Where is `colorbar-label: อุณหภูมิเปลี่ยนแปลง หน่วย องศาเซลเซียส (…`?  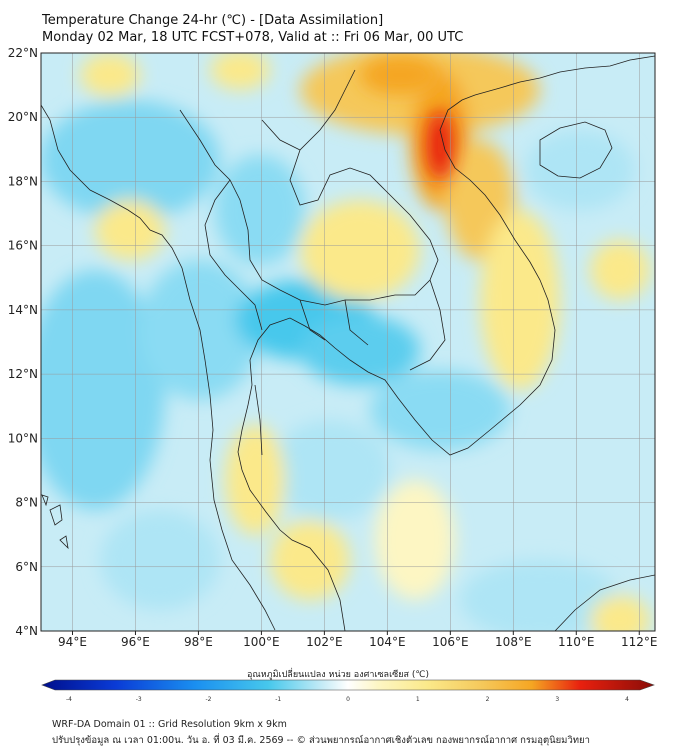 colorbar-label: อุณหภูมิเปลี่ยนแปลง หน่วย องศาเซลเซียส (… is located at coordinates (338, 675).